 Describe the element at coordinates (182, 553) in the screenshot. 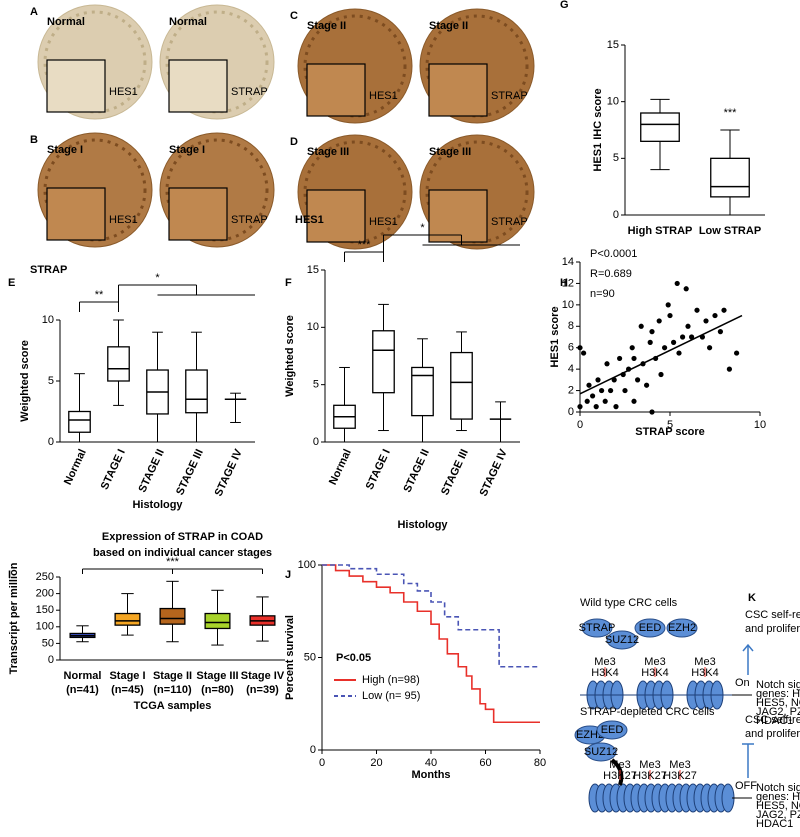

I see `chart-title: based on individual cancer stages` at that location.